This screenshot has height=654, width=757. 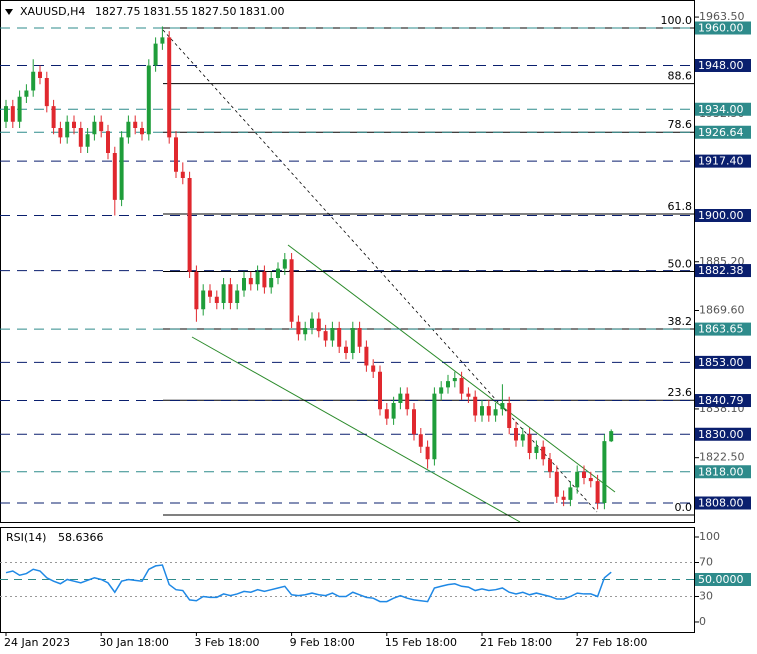 What do you see at coordinates (611, 642) in the screenshot?
I see `x-tick-label: 27 Feb 18:00` at bounding box center [611, 642].